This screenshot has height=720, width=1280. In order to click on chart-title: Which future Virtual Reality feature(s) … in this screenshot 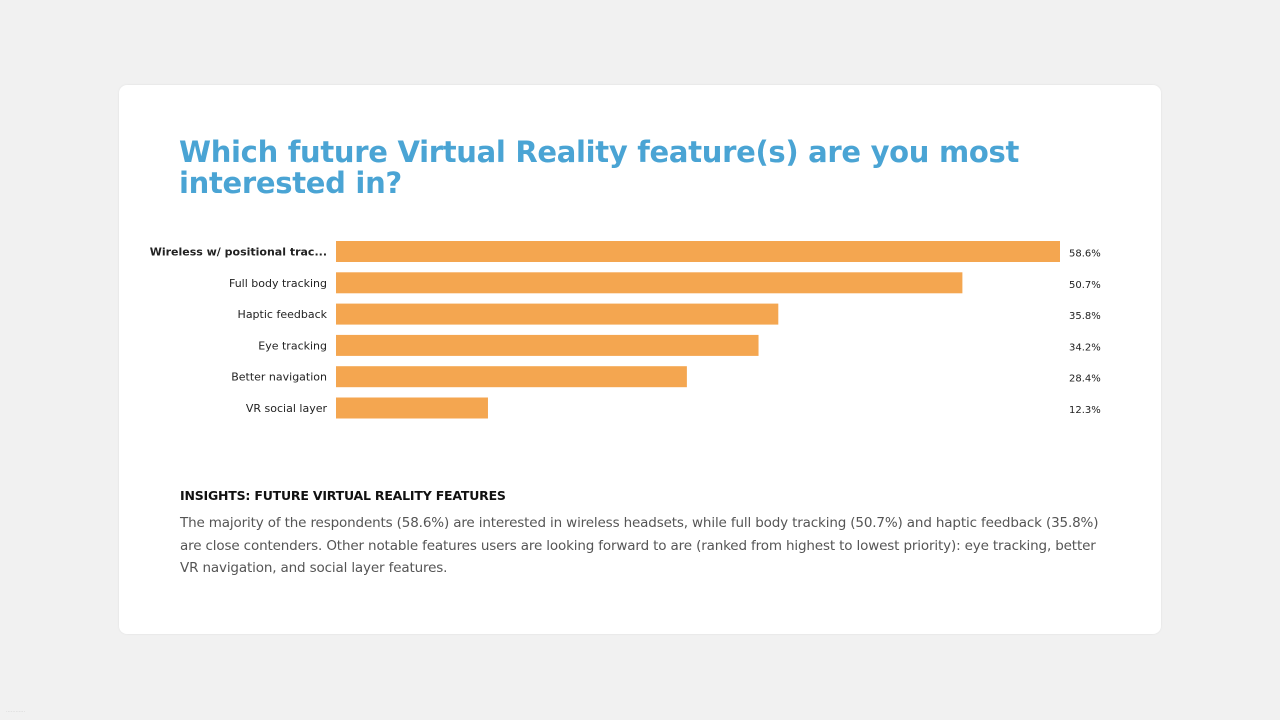, I will do `click(599, 167)`.